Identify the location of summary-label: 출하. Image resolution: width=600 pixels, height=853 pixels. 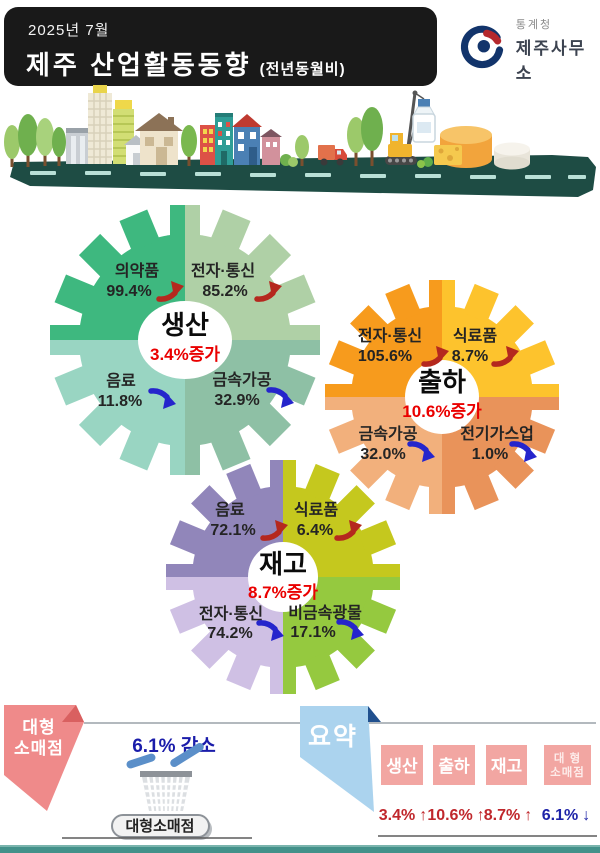
(454, 766).